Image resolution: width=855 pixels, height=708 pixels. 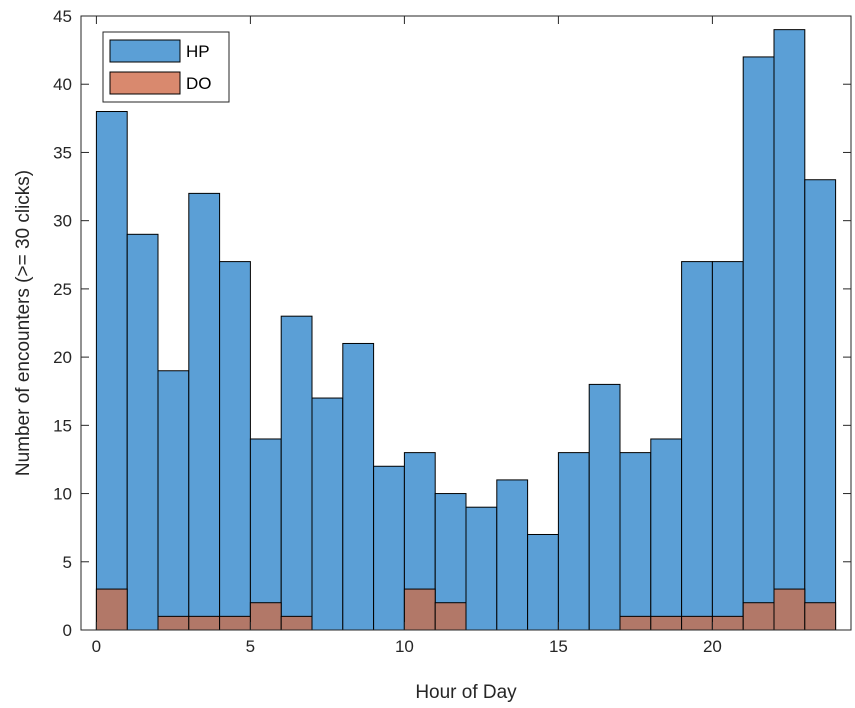 What do you see at coordinates (67, 562) in the screenshot?
I see `y-tick-label: 5` at bounding box center [67, 562].